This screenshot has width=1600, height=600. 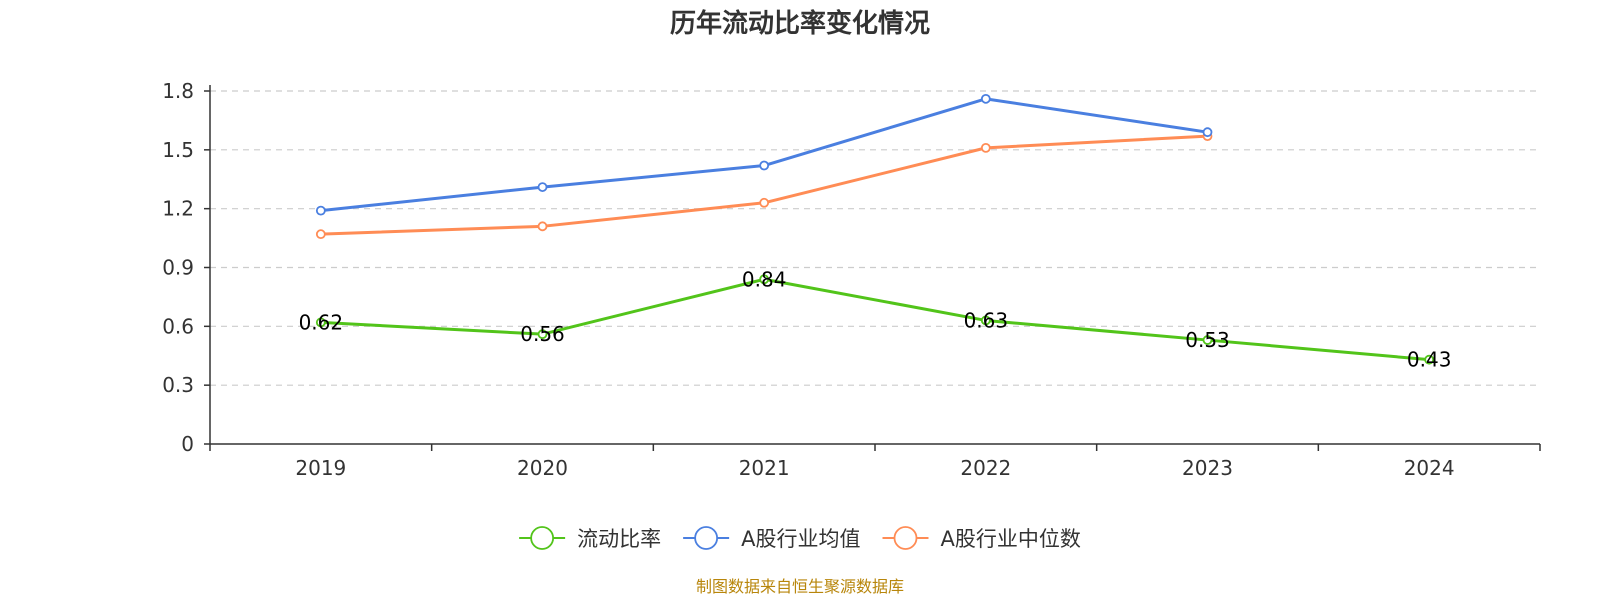 I want to click on y-tick-label: 0.3, so click(x=178, y=385).